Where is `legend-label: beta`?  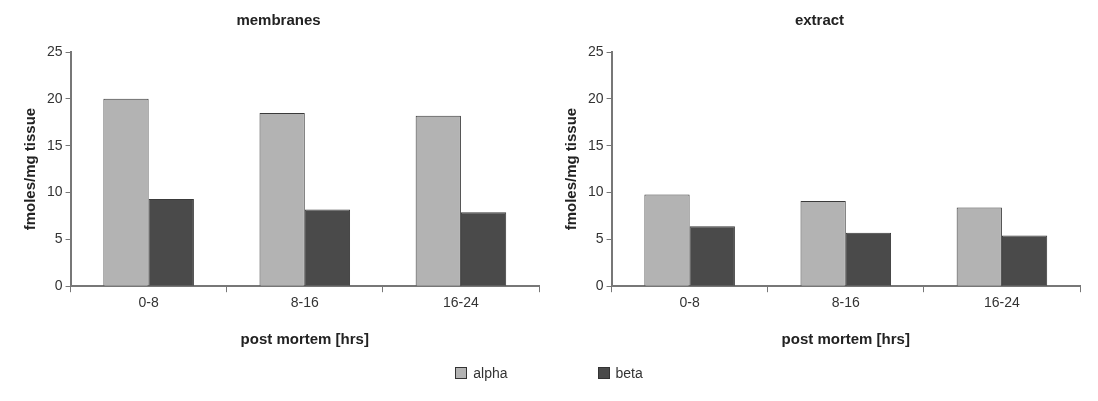 legend-label: beta is located at coordinates (629, 373).